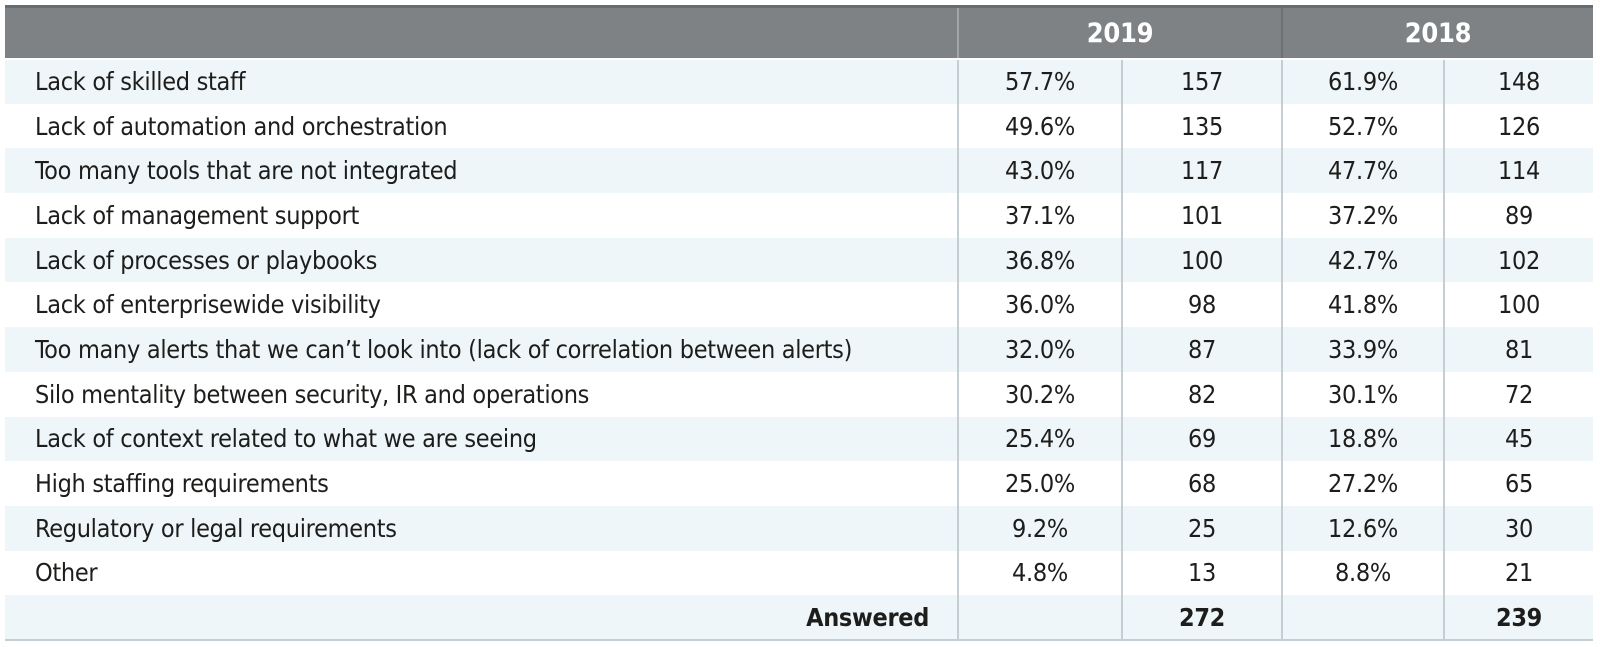  What do you see at coordinates (1039, 528) in the screenshot?
I see `pct-2019-cell: 9.2%` at bounding box center [1039, 528].